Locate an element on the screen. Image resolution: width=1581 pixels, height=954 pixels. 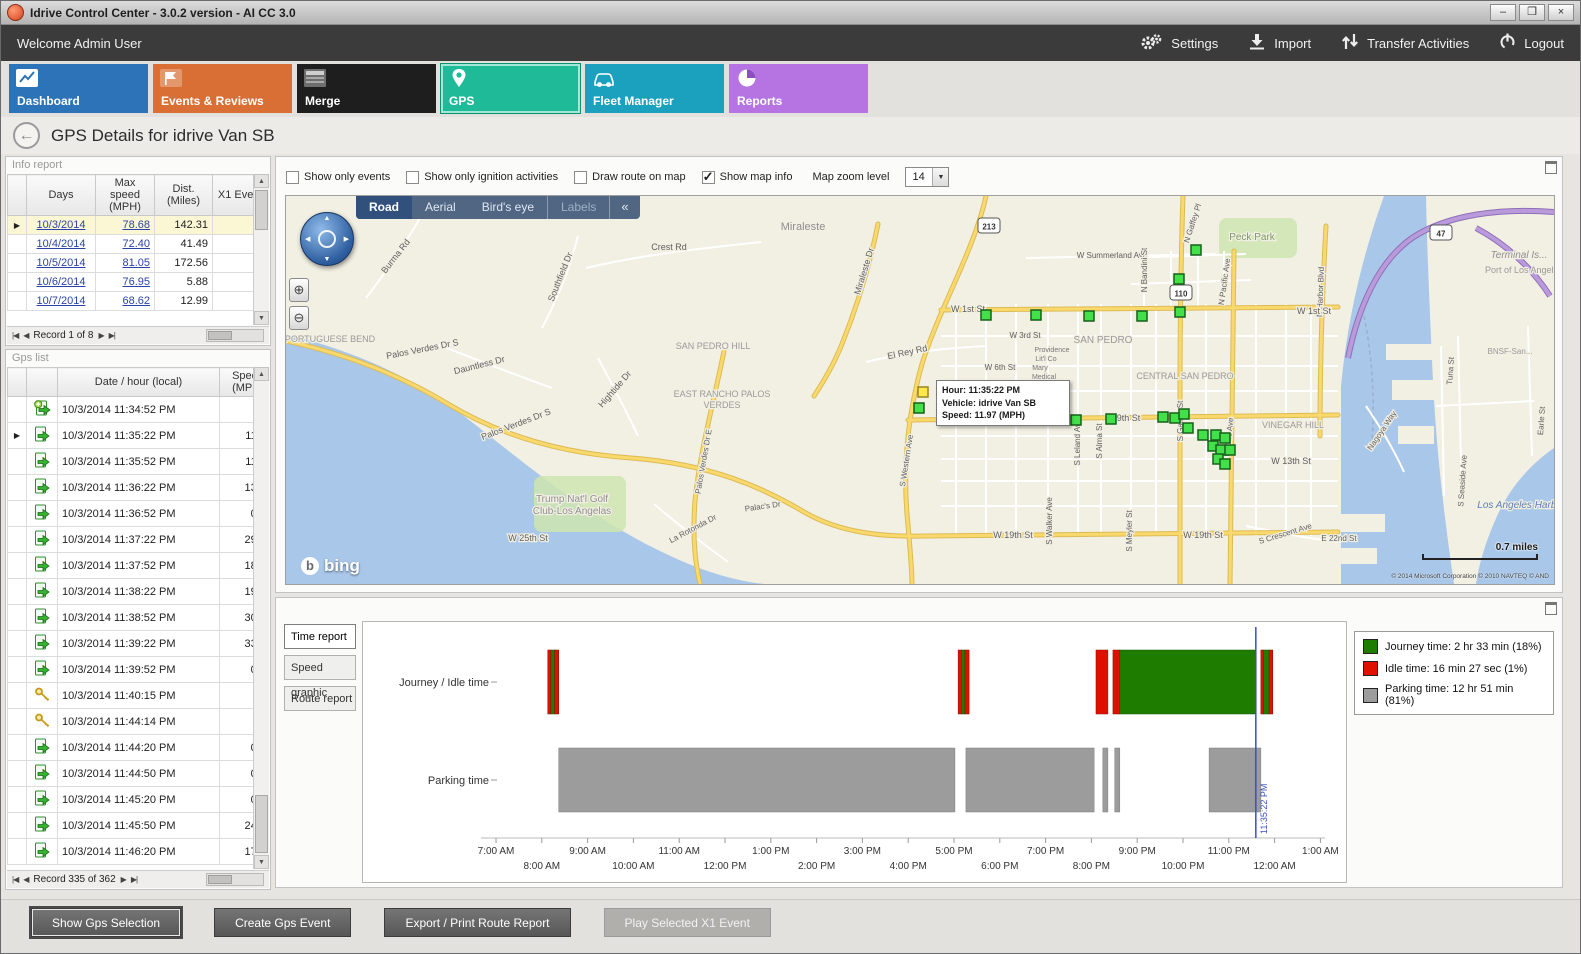
map-zoom-in-button: ⊕ is located at coordinates (299, 290).